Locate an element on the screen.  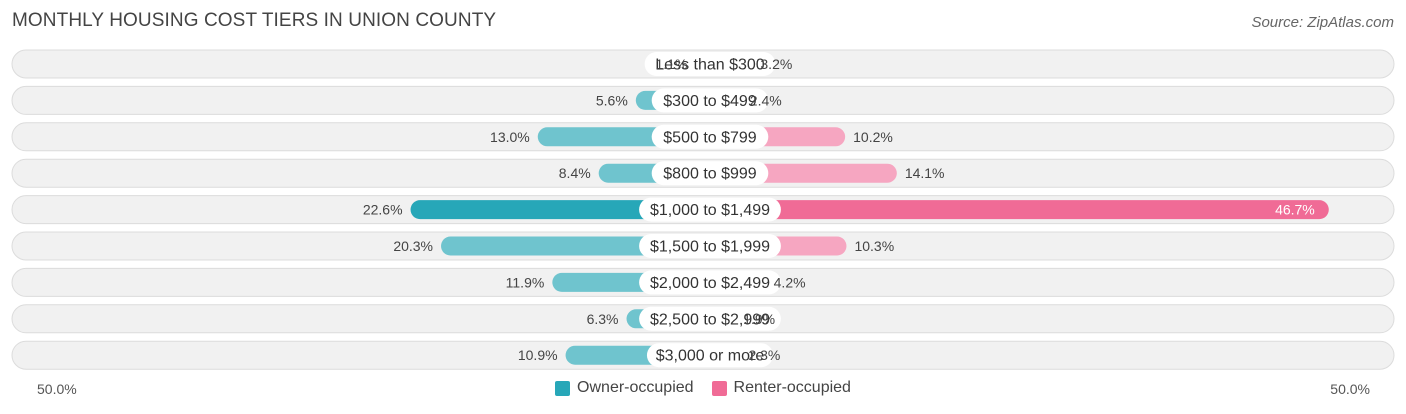
owner-value-label: 11.9% is located at coordinates (525, 282).